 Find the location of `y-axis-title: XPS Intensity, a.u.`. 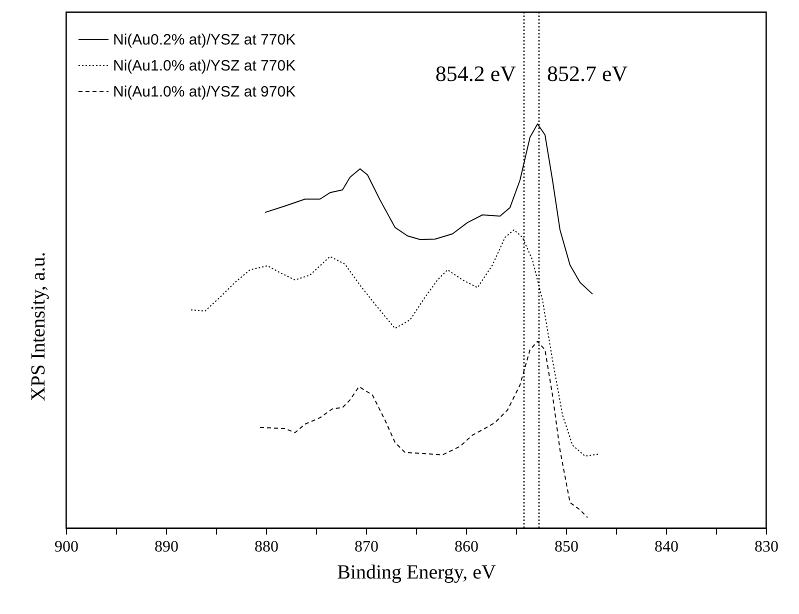

y-axis-title: XPS Intensity, a.u. is located at coordinates (39, 327).